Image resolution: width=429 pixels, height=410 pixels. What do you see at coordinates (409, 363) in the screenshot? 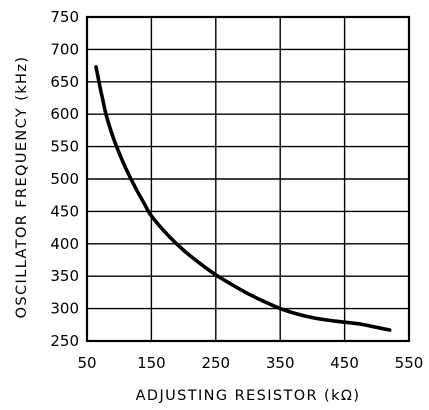
I see `x-tick-label-5: 550` at bounding box center [409, 363].